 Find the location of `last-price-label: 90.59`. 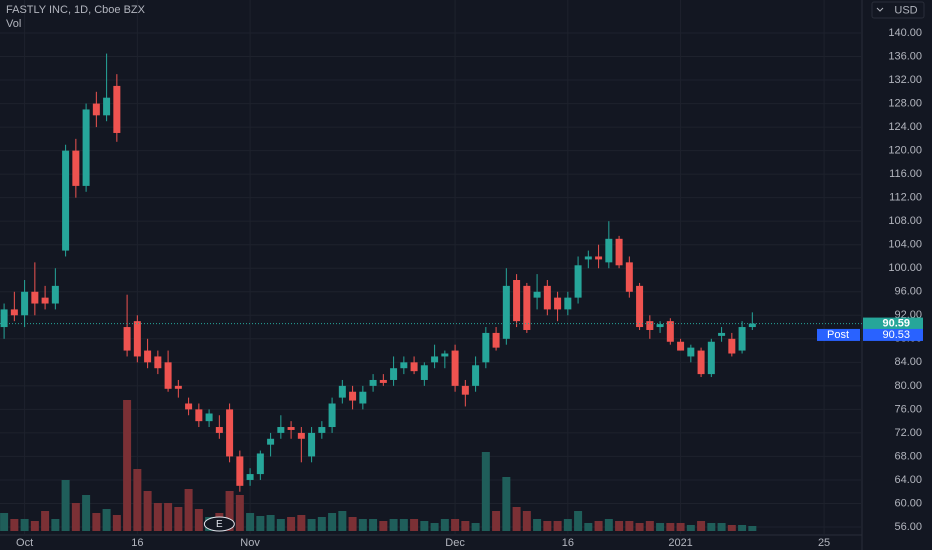

last-price-label: 90.59 is located at coordinates (896, 323).